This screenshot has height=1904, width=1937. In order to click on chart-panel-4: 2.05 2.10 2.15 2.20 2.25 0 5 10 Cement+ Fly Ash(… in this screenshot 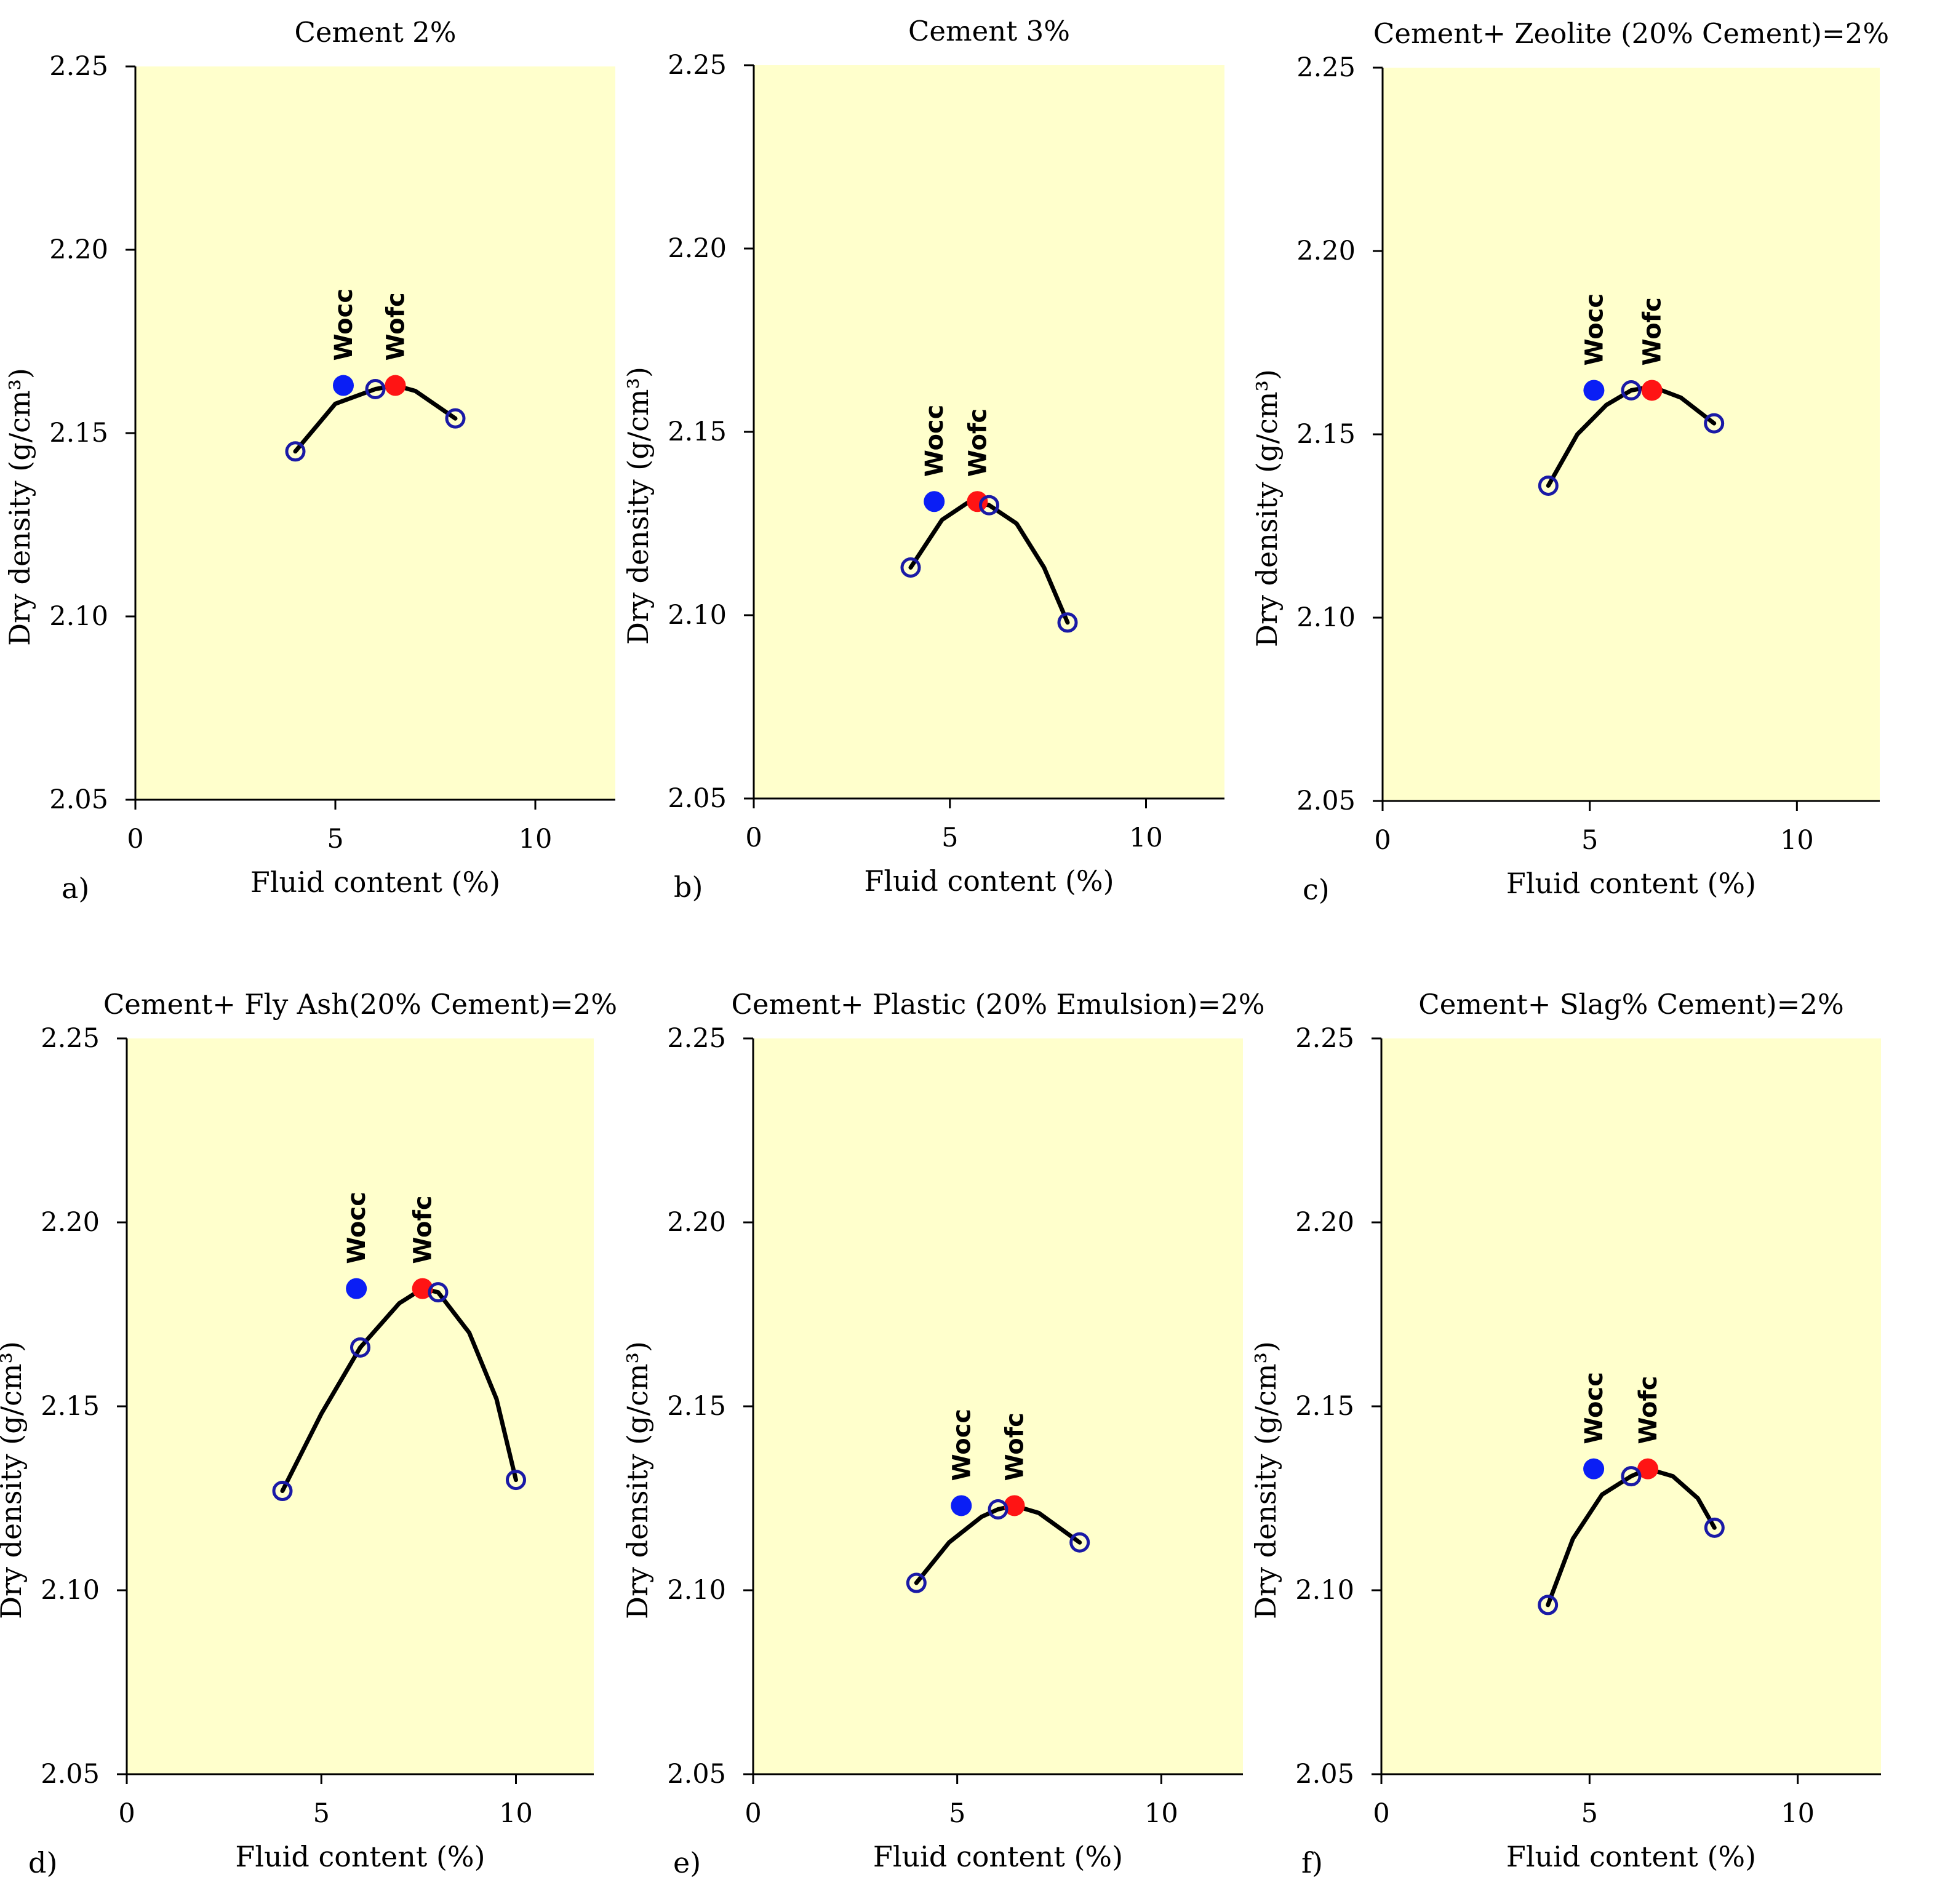, I will do `click(308, 1434)`.